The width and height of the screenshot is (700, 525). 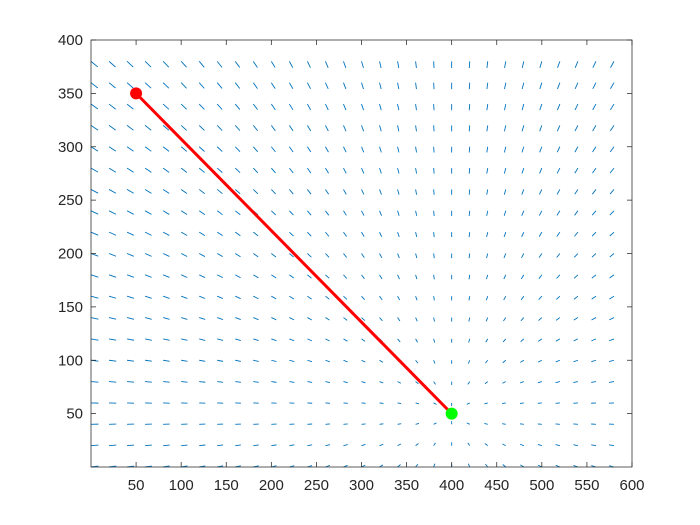 What do you see at coordinates (451, 485) in the screenshot?
I see `x-tick-label: 400` at bounding box center [451, 485].